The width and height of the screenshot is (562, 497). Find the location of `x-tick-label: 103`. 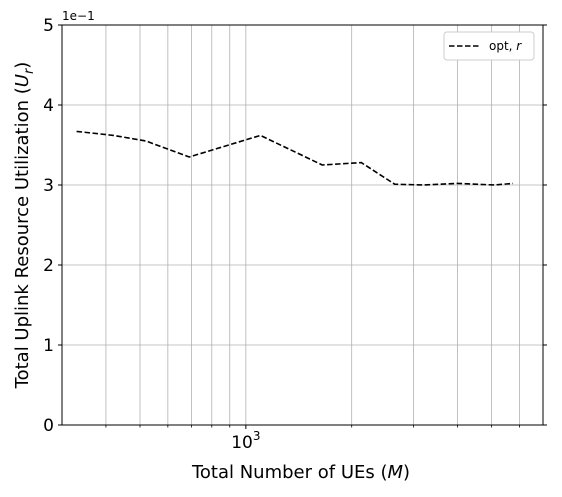

x-tick-label: 103 is located at coordinates (245, 441).